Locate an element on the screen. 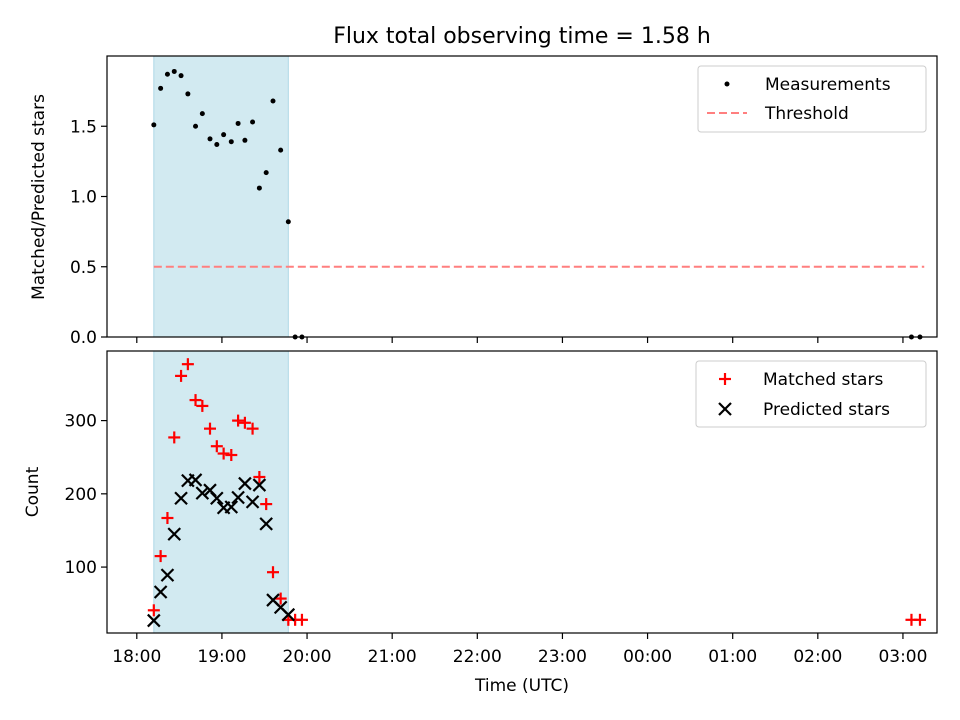 This screenshot has height=720, width=960. x-tick-label: 20:00 is located at coordinates (307, 657).